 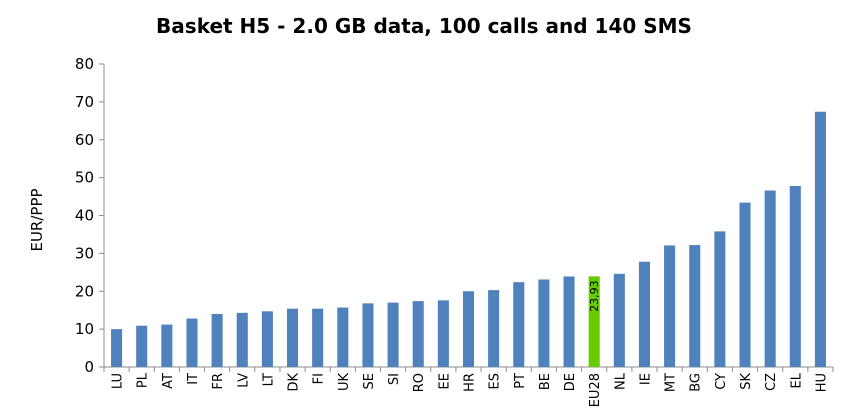 What do you see at coordinates (795, 276) in the screenshot?
I see `bar-el` at bounding box center [795, 276].